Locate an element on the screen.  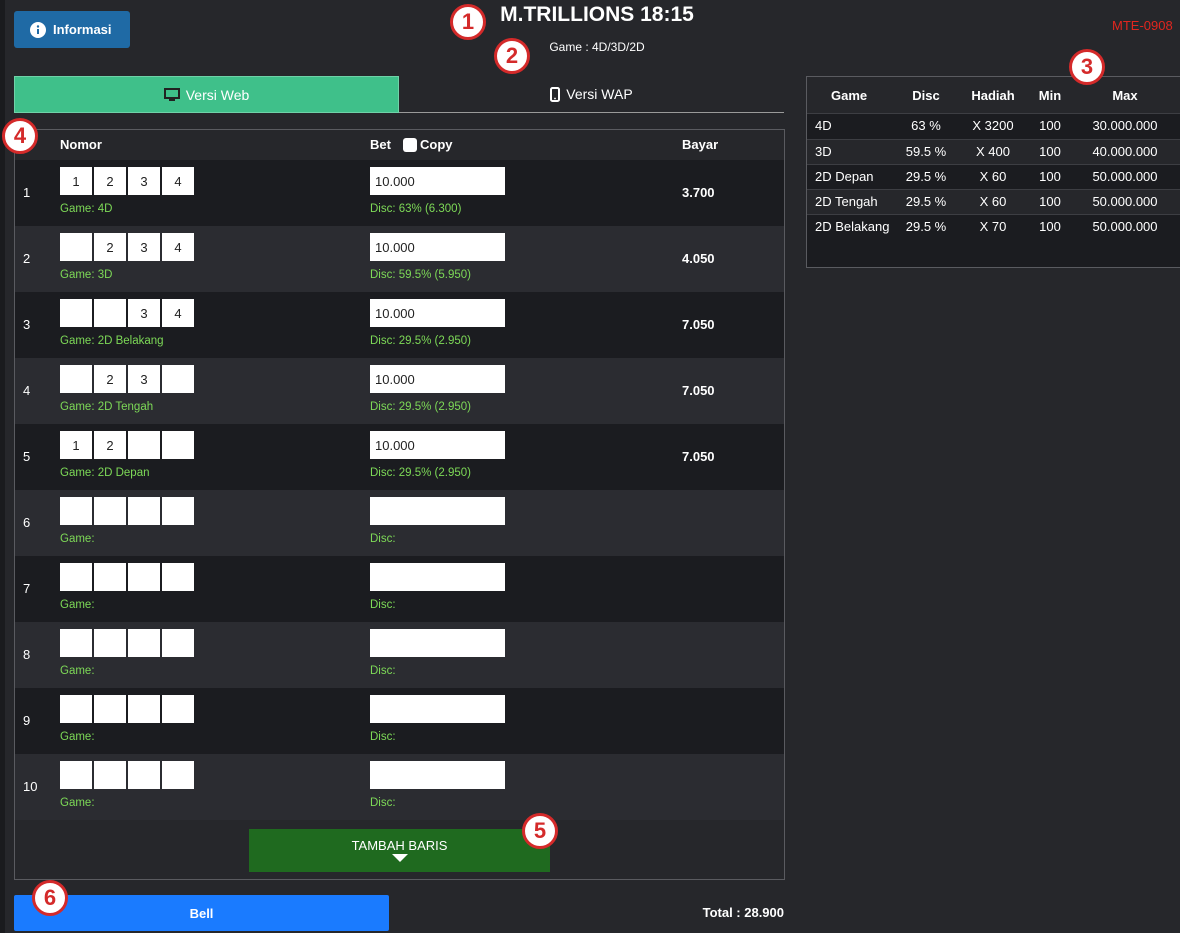
game-label: Game: 2D Tengah is located at coordinates (107, 407).